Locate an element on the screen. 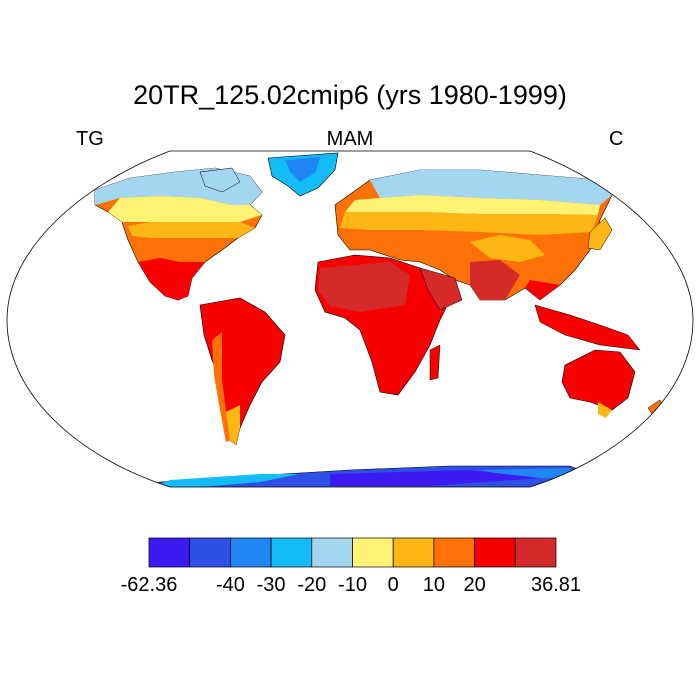 This screenshot has height=700, width=700. colorbar-tick-label: 10 is located at coordinates (434, 585).